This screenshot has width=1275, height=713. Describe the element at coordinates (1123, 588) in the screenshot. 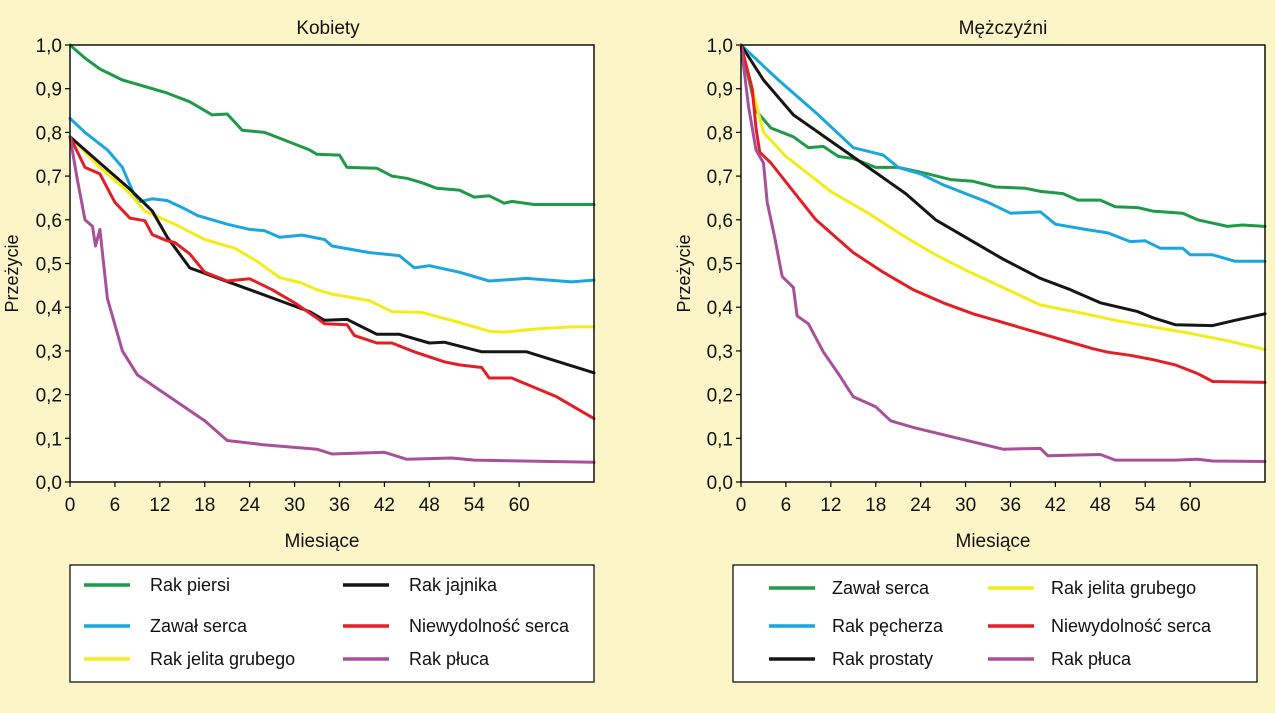

I see `legend-label-3: Rak jelita grubego` at that location.